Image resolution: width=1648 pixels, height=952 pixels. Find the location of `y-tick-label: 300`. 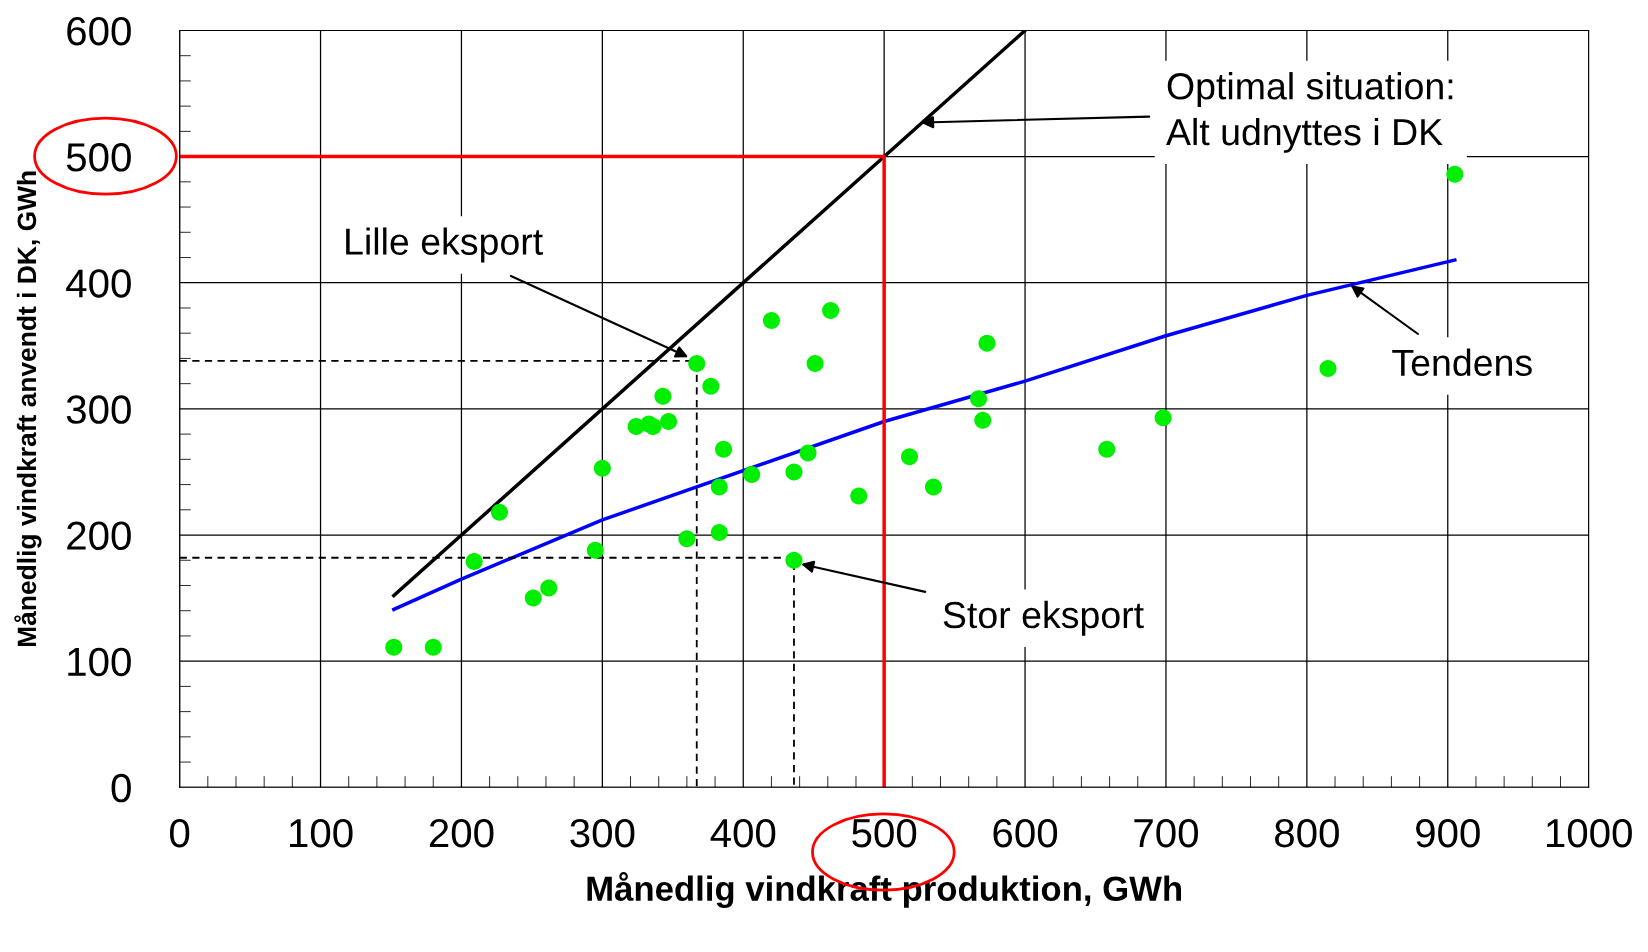

y-tick-label: 300 is located at coordinates (98, 409).